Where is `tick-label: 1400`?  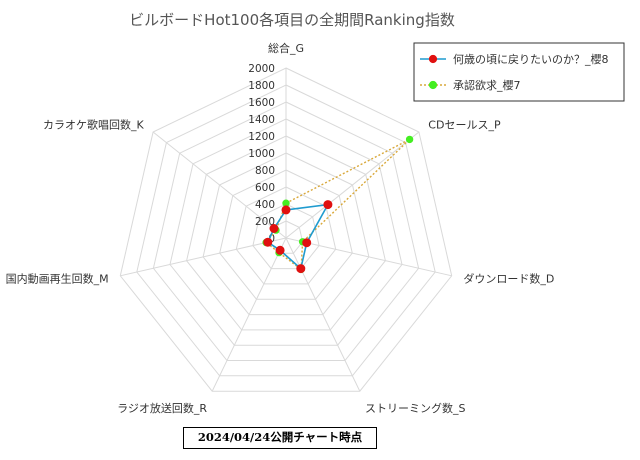
tick-label: 1400 is located at coordinates (261, 120).